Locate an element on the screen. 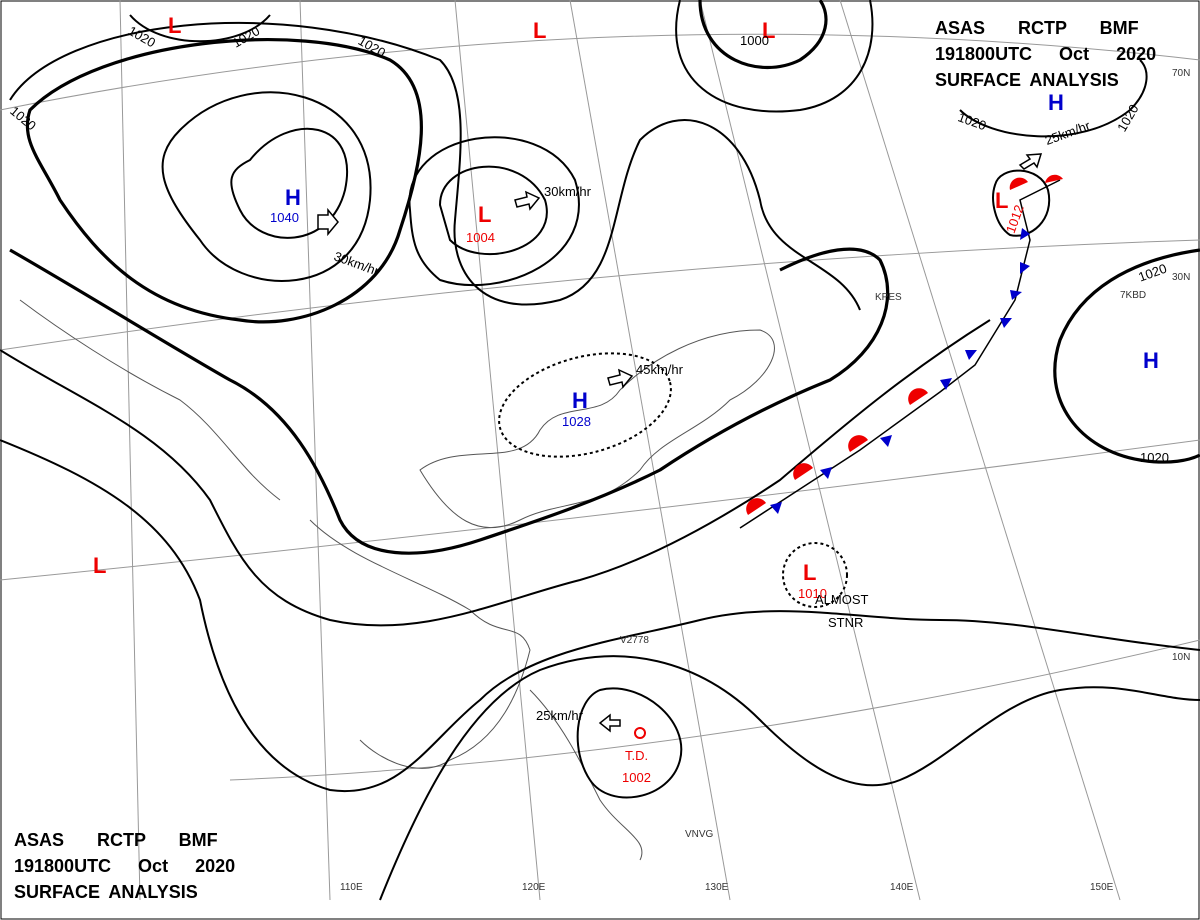 The width and height of the screenshot is (1200, 920). motion-label: 45km/hr is located at coordinates (660, 369).